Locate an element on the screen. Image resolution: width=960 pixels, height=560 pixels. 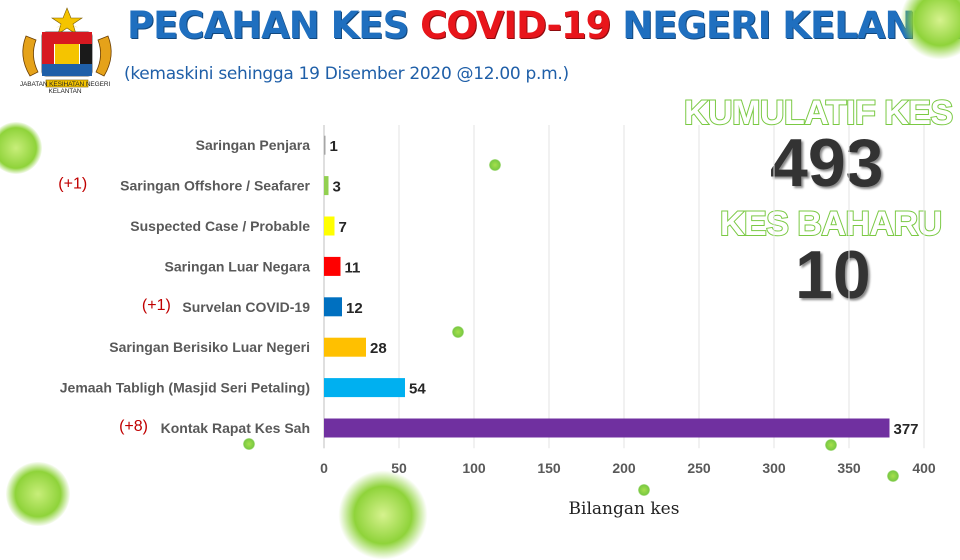
bar-value-label: 12 is located at coordinates (354, 308).